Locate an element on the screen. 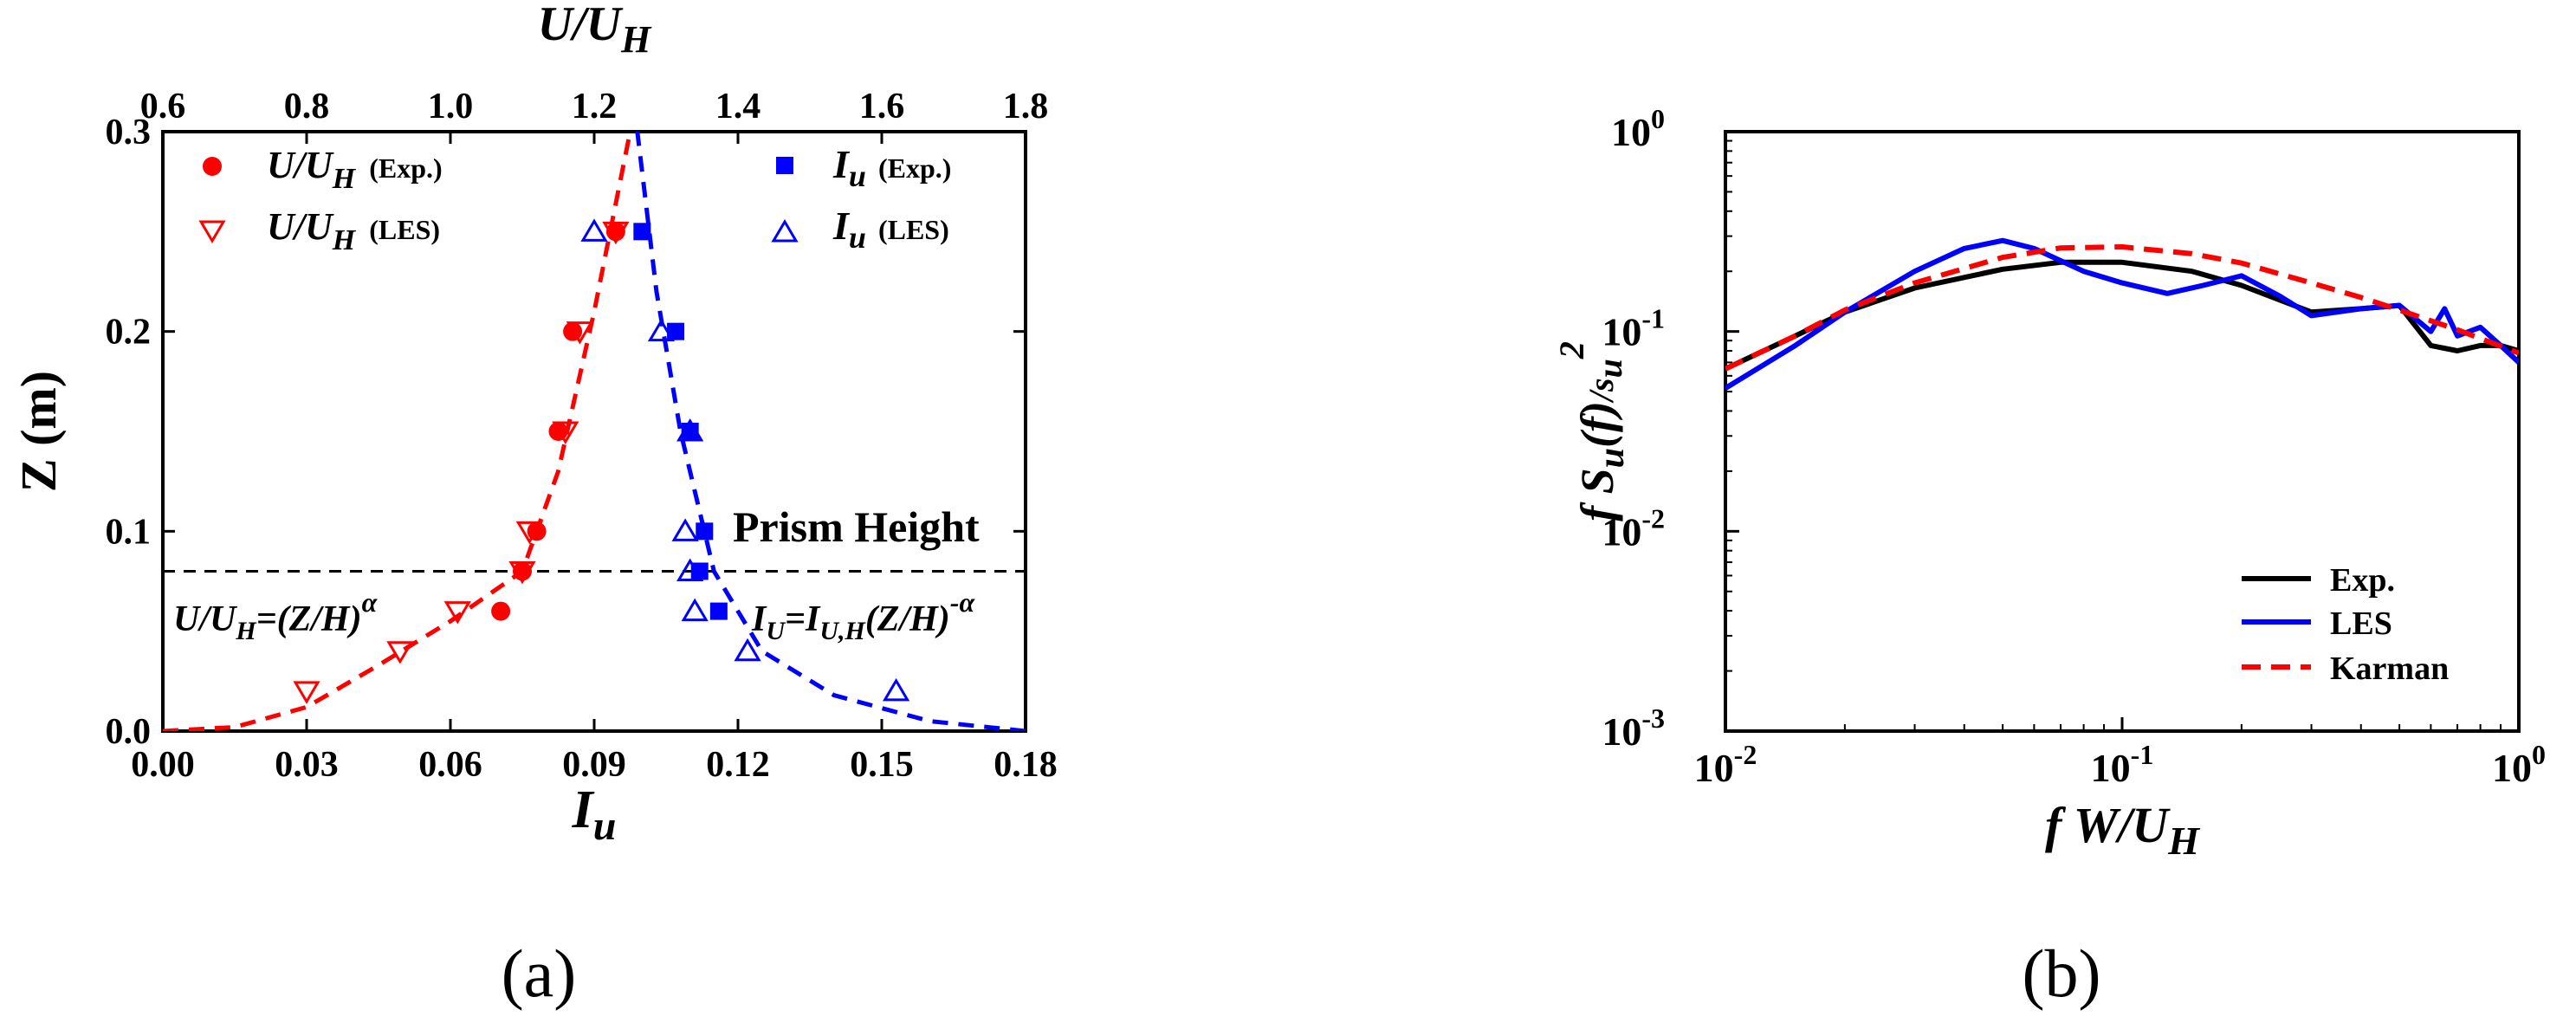 This screenshot has height=1023, width=2576. data-markers-a is located at coordinates (601, 461).